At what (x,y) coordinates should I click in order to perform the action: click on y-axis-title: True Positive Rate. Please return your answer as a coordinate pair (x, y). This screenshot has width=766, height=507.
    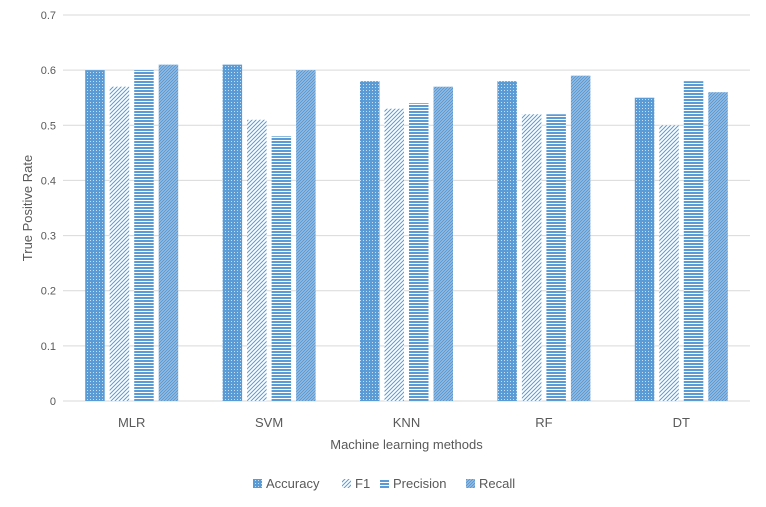
    Looking at the image, I should click on (27, 208).